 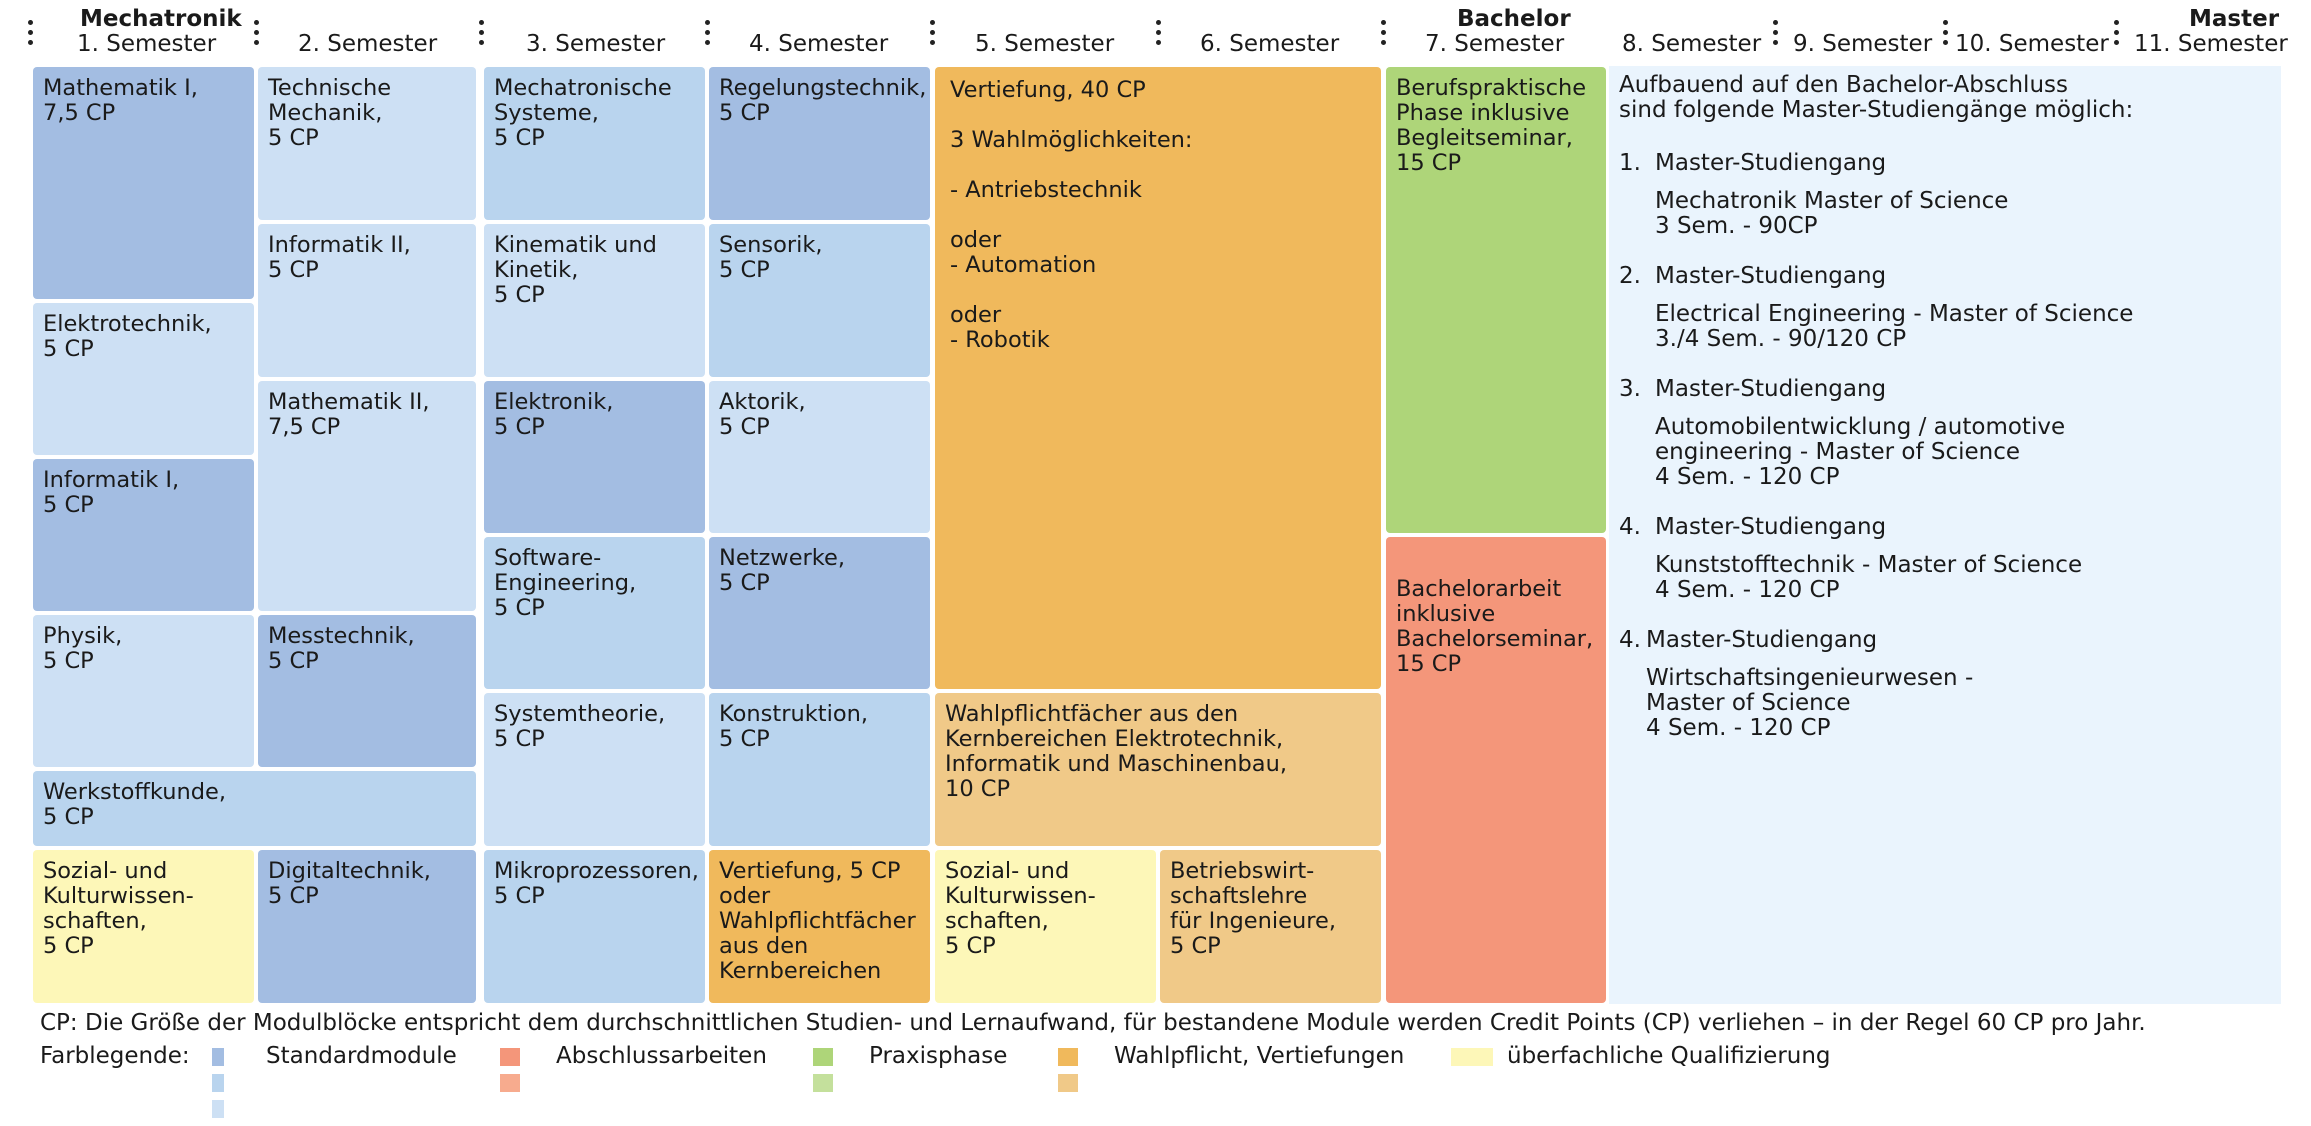 What do you see at coordinates (1630, 276) in the screenshot?
I see `master-item-2-num: 2.` at bounding box center [1630, 276].